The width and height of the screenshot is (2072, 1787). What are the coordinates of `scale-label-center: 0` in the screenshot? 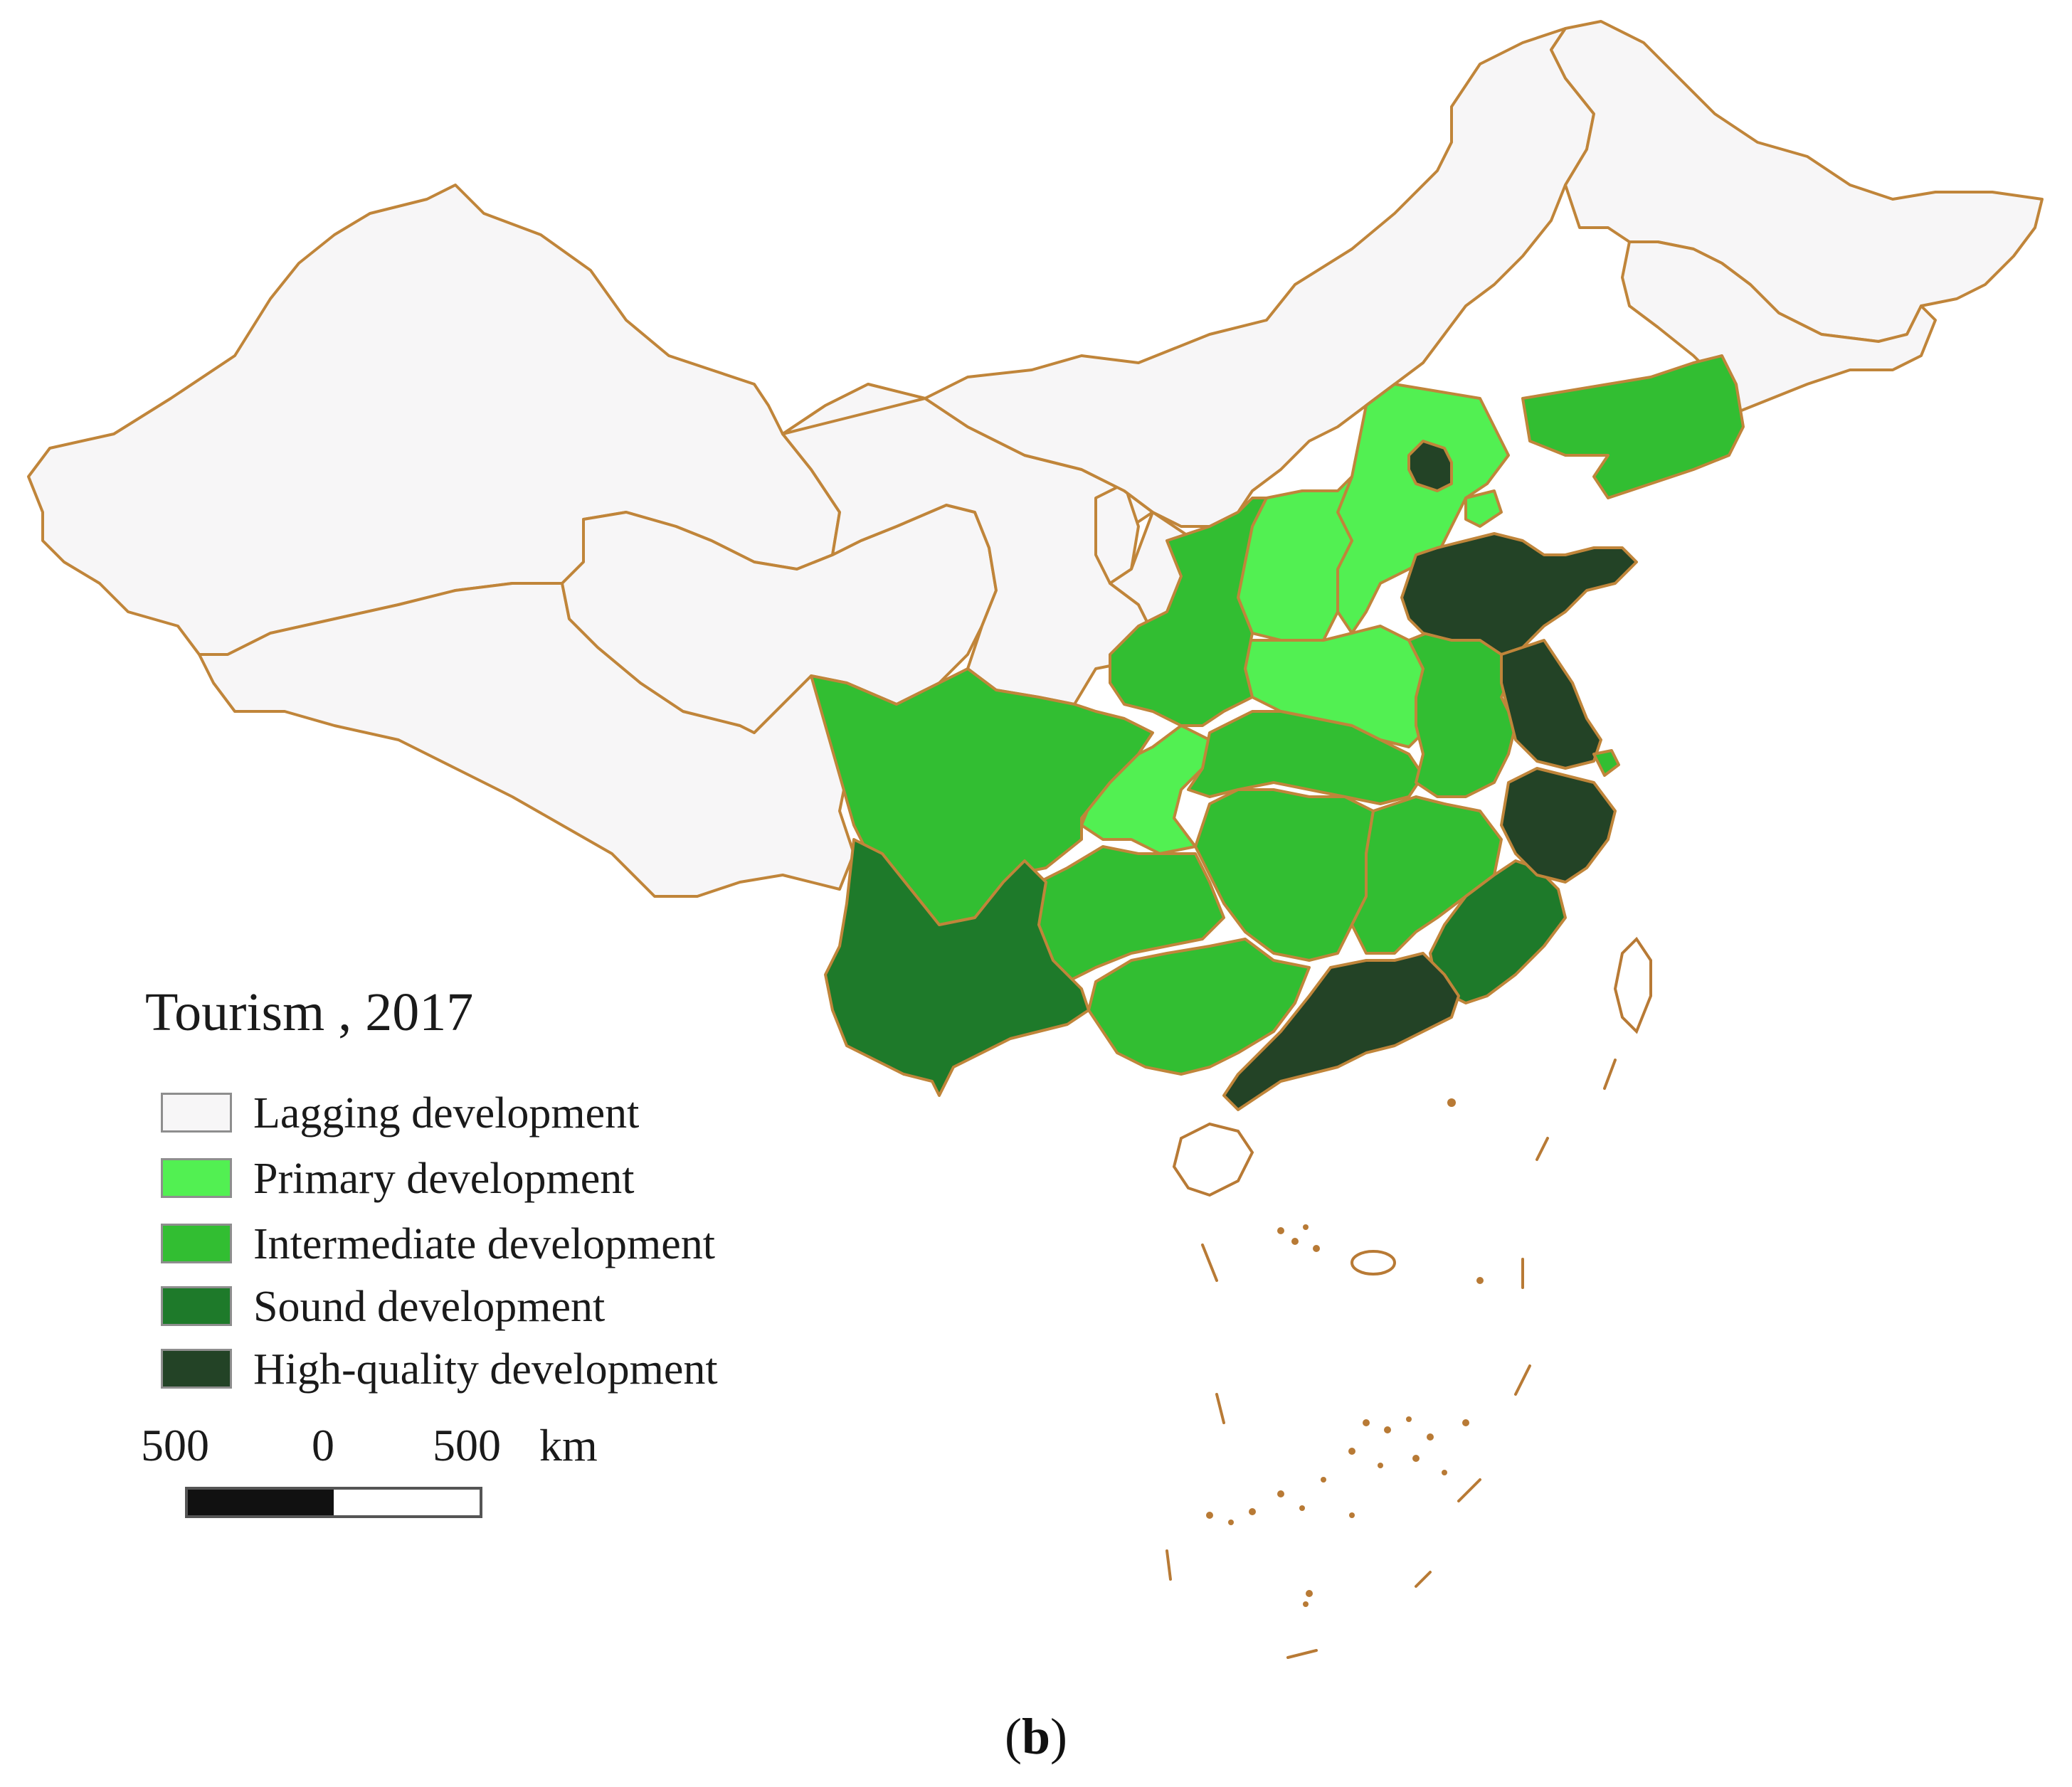 It's located at (323, 1445).